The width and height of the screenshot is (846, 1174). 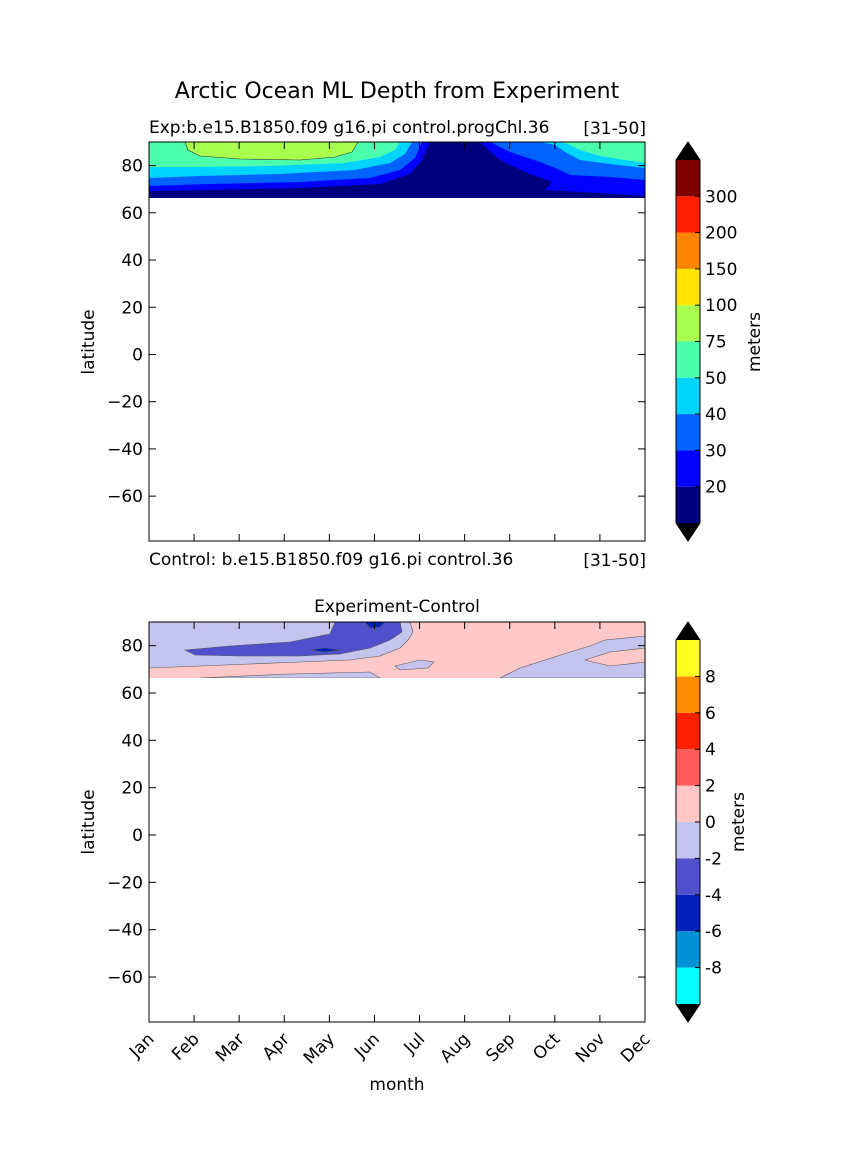 I want to click on bottom-colorbar-level-label: 4, so click(x=710, y=750).